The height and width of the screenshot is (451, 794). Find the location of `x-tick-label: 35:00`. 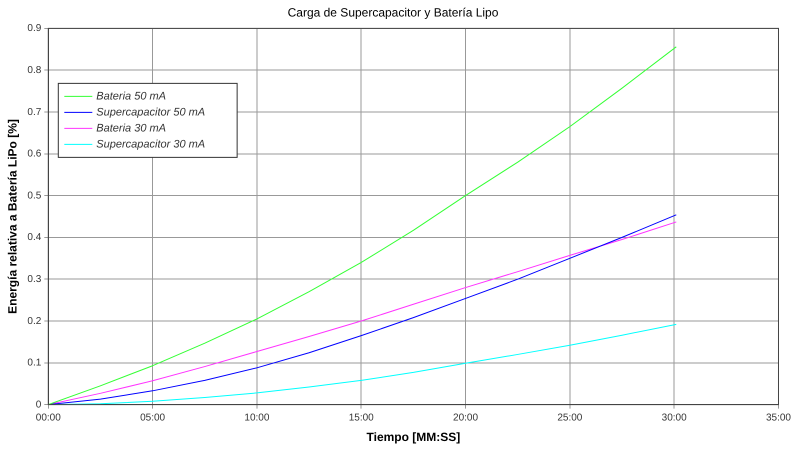

x-tick-label: 35:00 is located at coordinates (779, 418).